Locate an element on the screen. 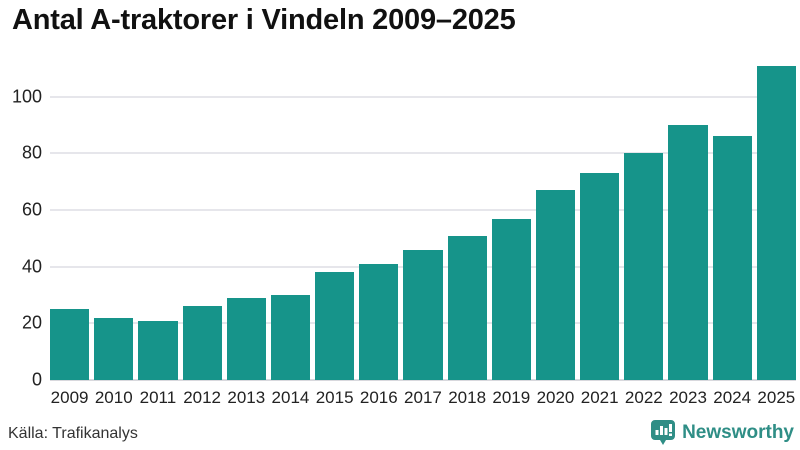 The height and width of the screenshot is (450, 800). x-tick-label-2022: 2022 is located at coordinates (643, 397).